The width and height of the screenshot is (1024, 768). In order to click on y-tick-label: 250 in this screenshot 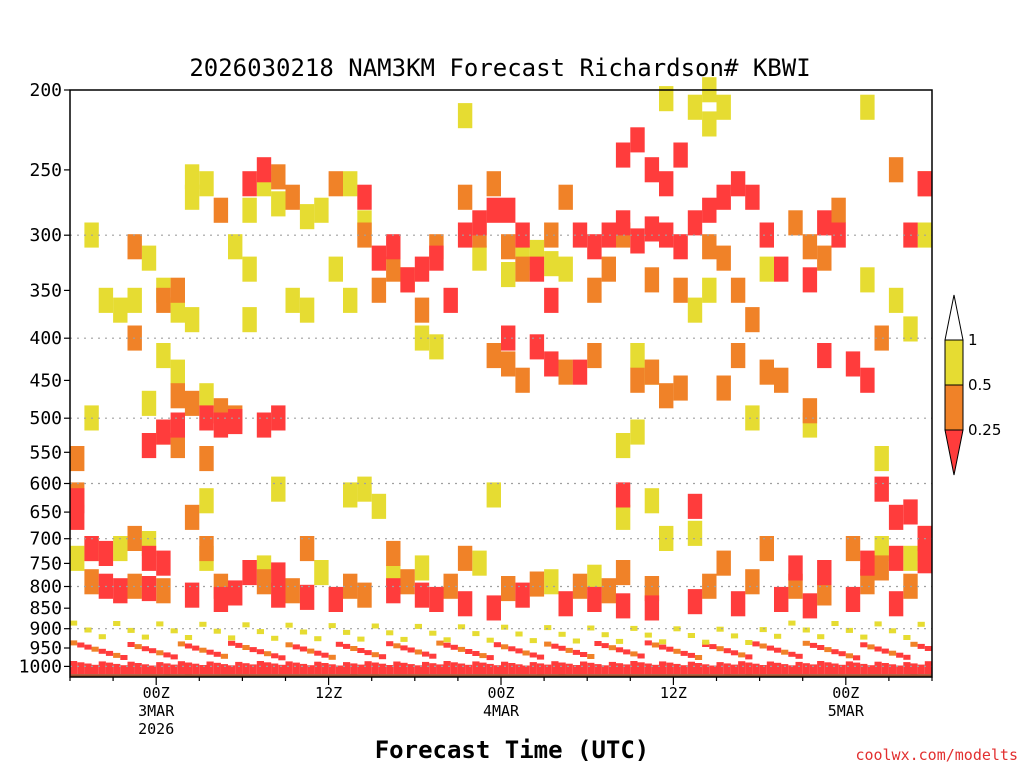, I will do `click(45, 170)`.